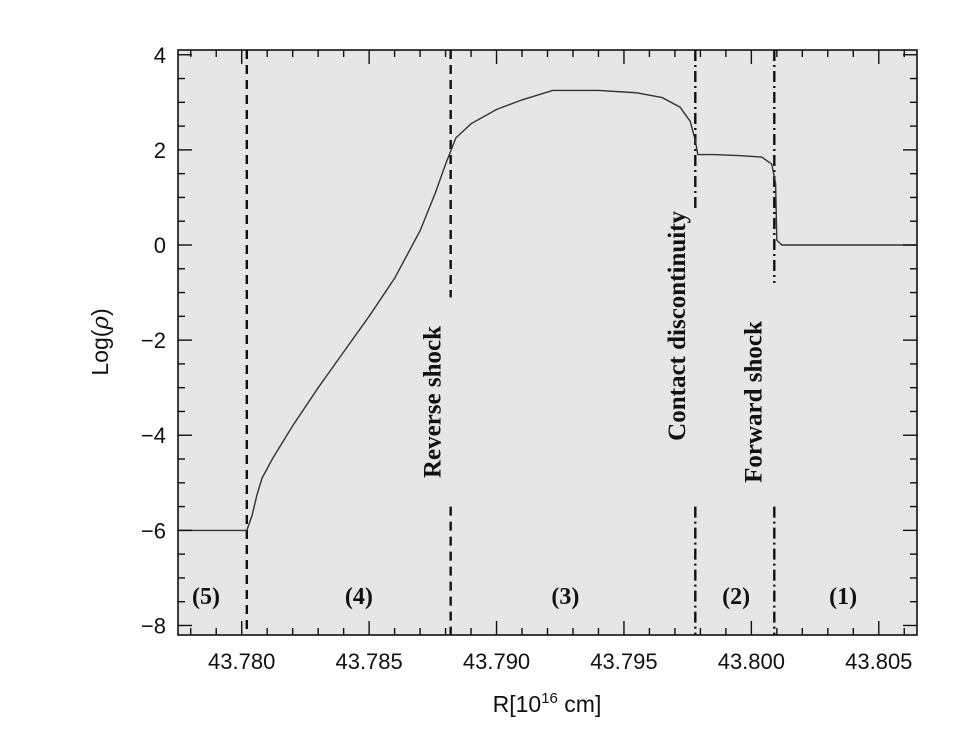 The width and height of the screenshot is (970, 738). Describe the element at coordinates (359, 597) in the screenshot. I see `region-label: (4)` at that location.